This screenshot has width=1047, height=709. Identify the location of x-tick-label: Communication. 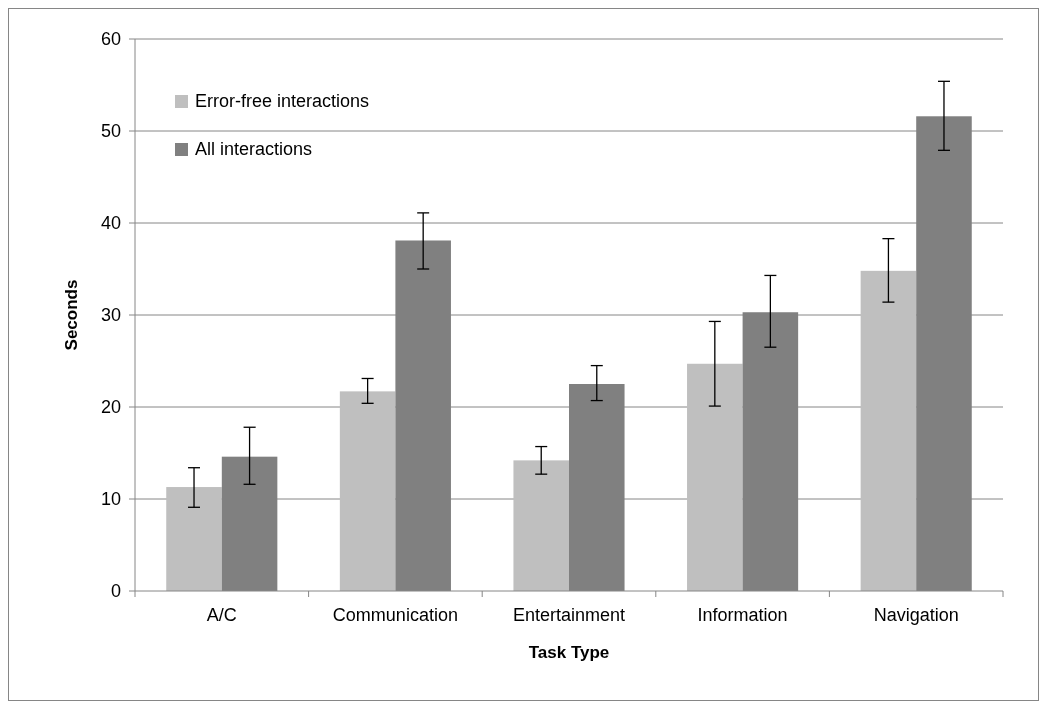
(395, 615).